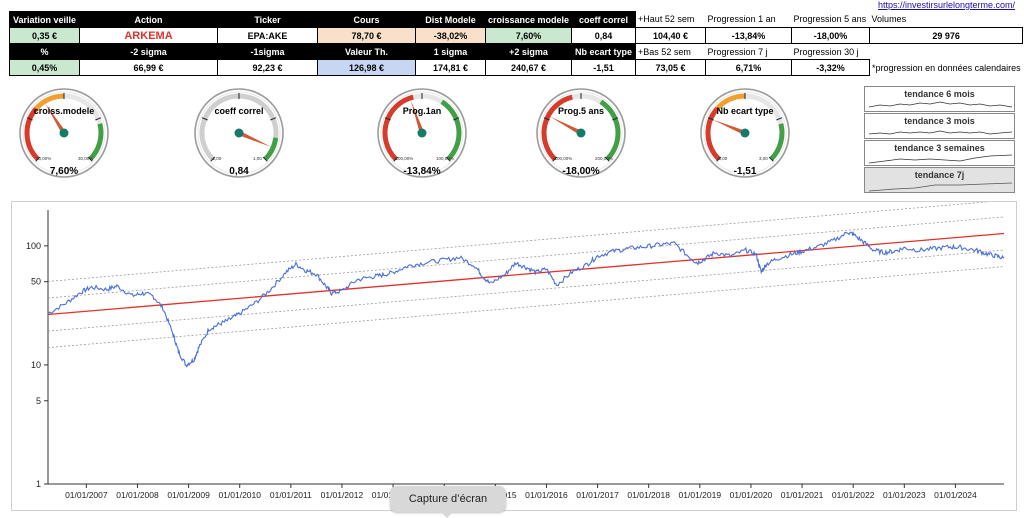 The image size is (1024, 518). What do you see at coordinates (830, 51) in the screenshot?
I see `stat-label: Progression 30 j` at bounding box center [830, 51].